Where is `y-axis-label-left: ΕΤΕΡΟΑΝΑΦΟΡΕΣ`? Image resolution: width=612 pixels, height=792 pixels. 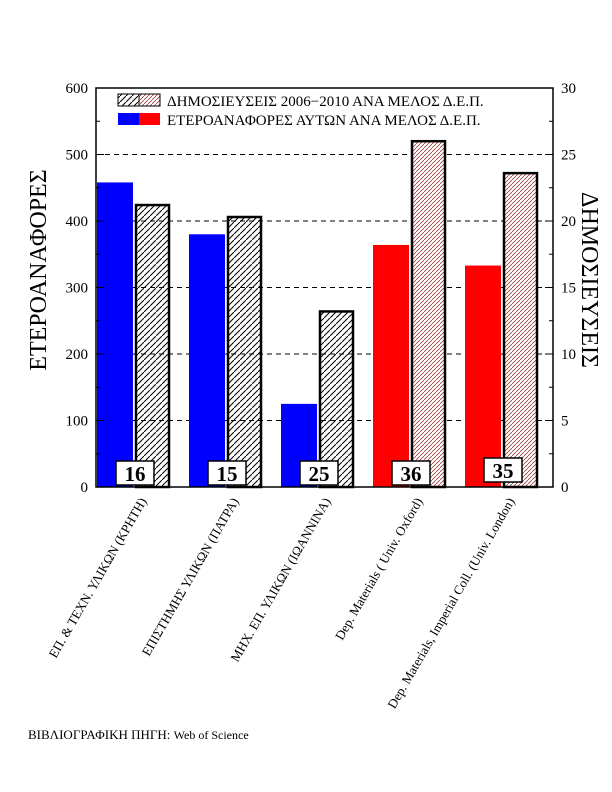
y-axis-label-left: ΕΤΕΡΟΑΝΑΦΟΡΕΣ is located at coordinates (39, 269).